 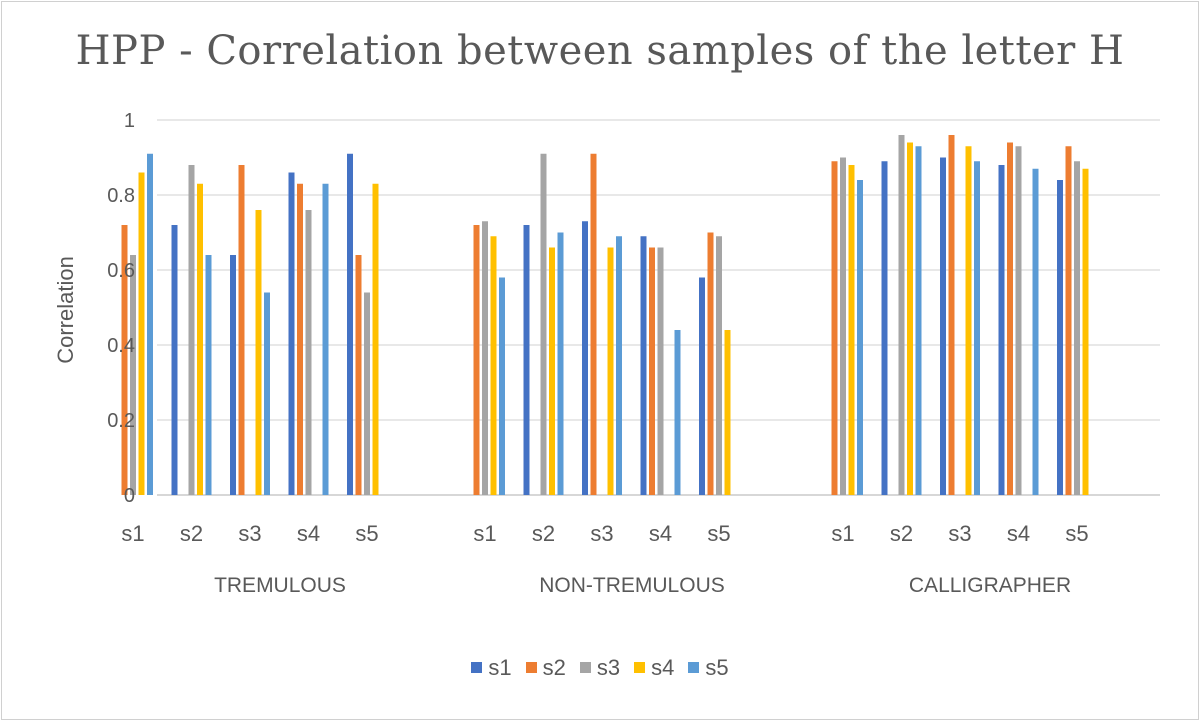 What do you see at coordinates (717, 667) in the screenshot?
I see `legend-label: s5` at bounding box center [717, 667].